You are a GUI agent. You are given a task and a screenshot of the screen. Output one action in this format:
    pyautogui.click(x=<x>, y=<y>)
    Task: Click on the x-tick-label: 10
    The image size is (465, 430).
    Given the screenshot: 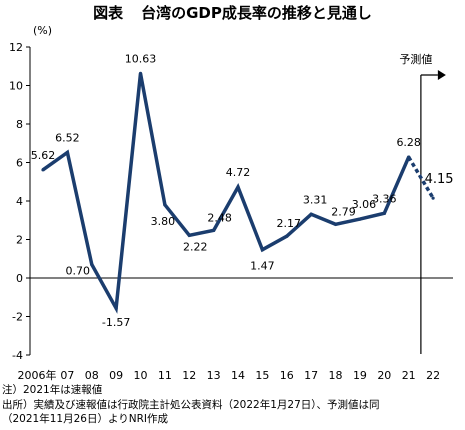 What is the action you would take?
    pyautogui.click(x=141, y=375)
    